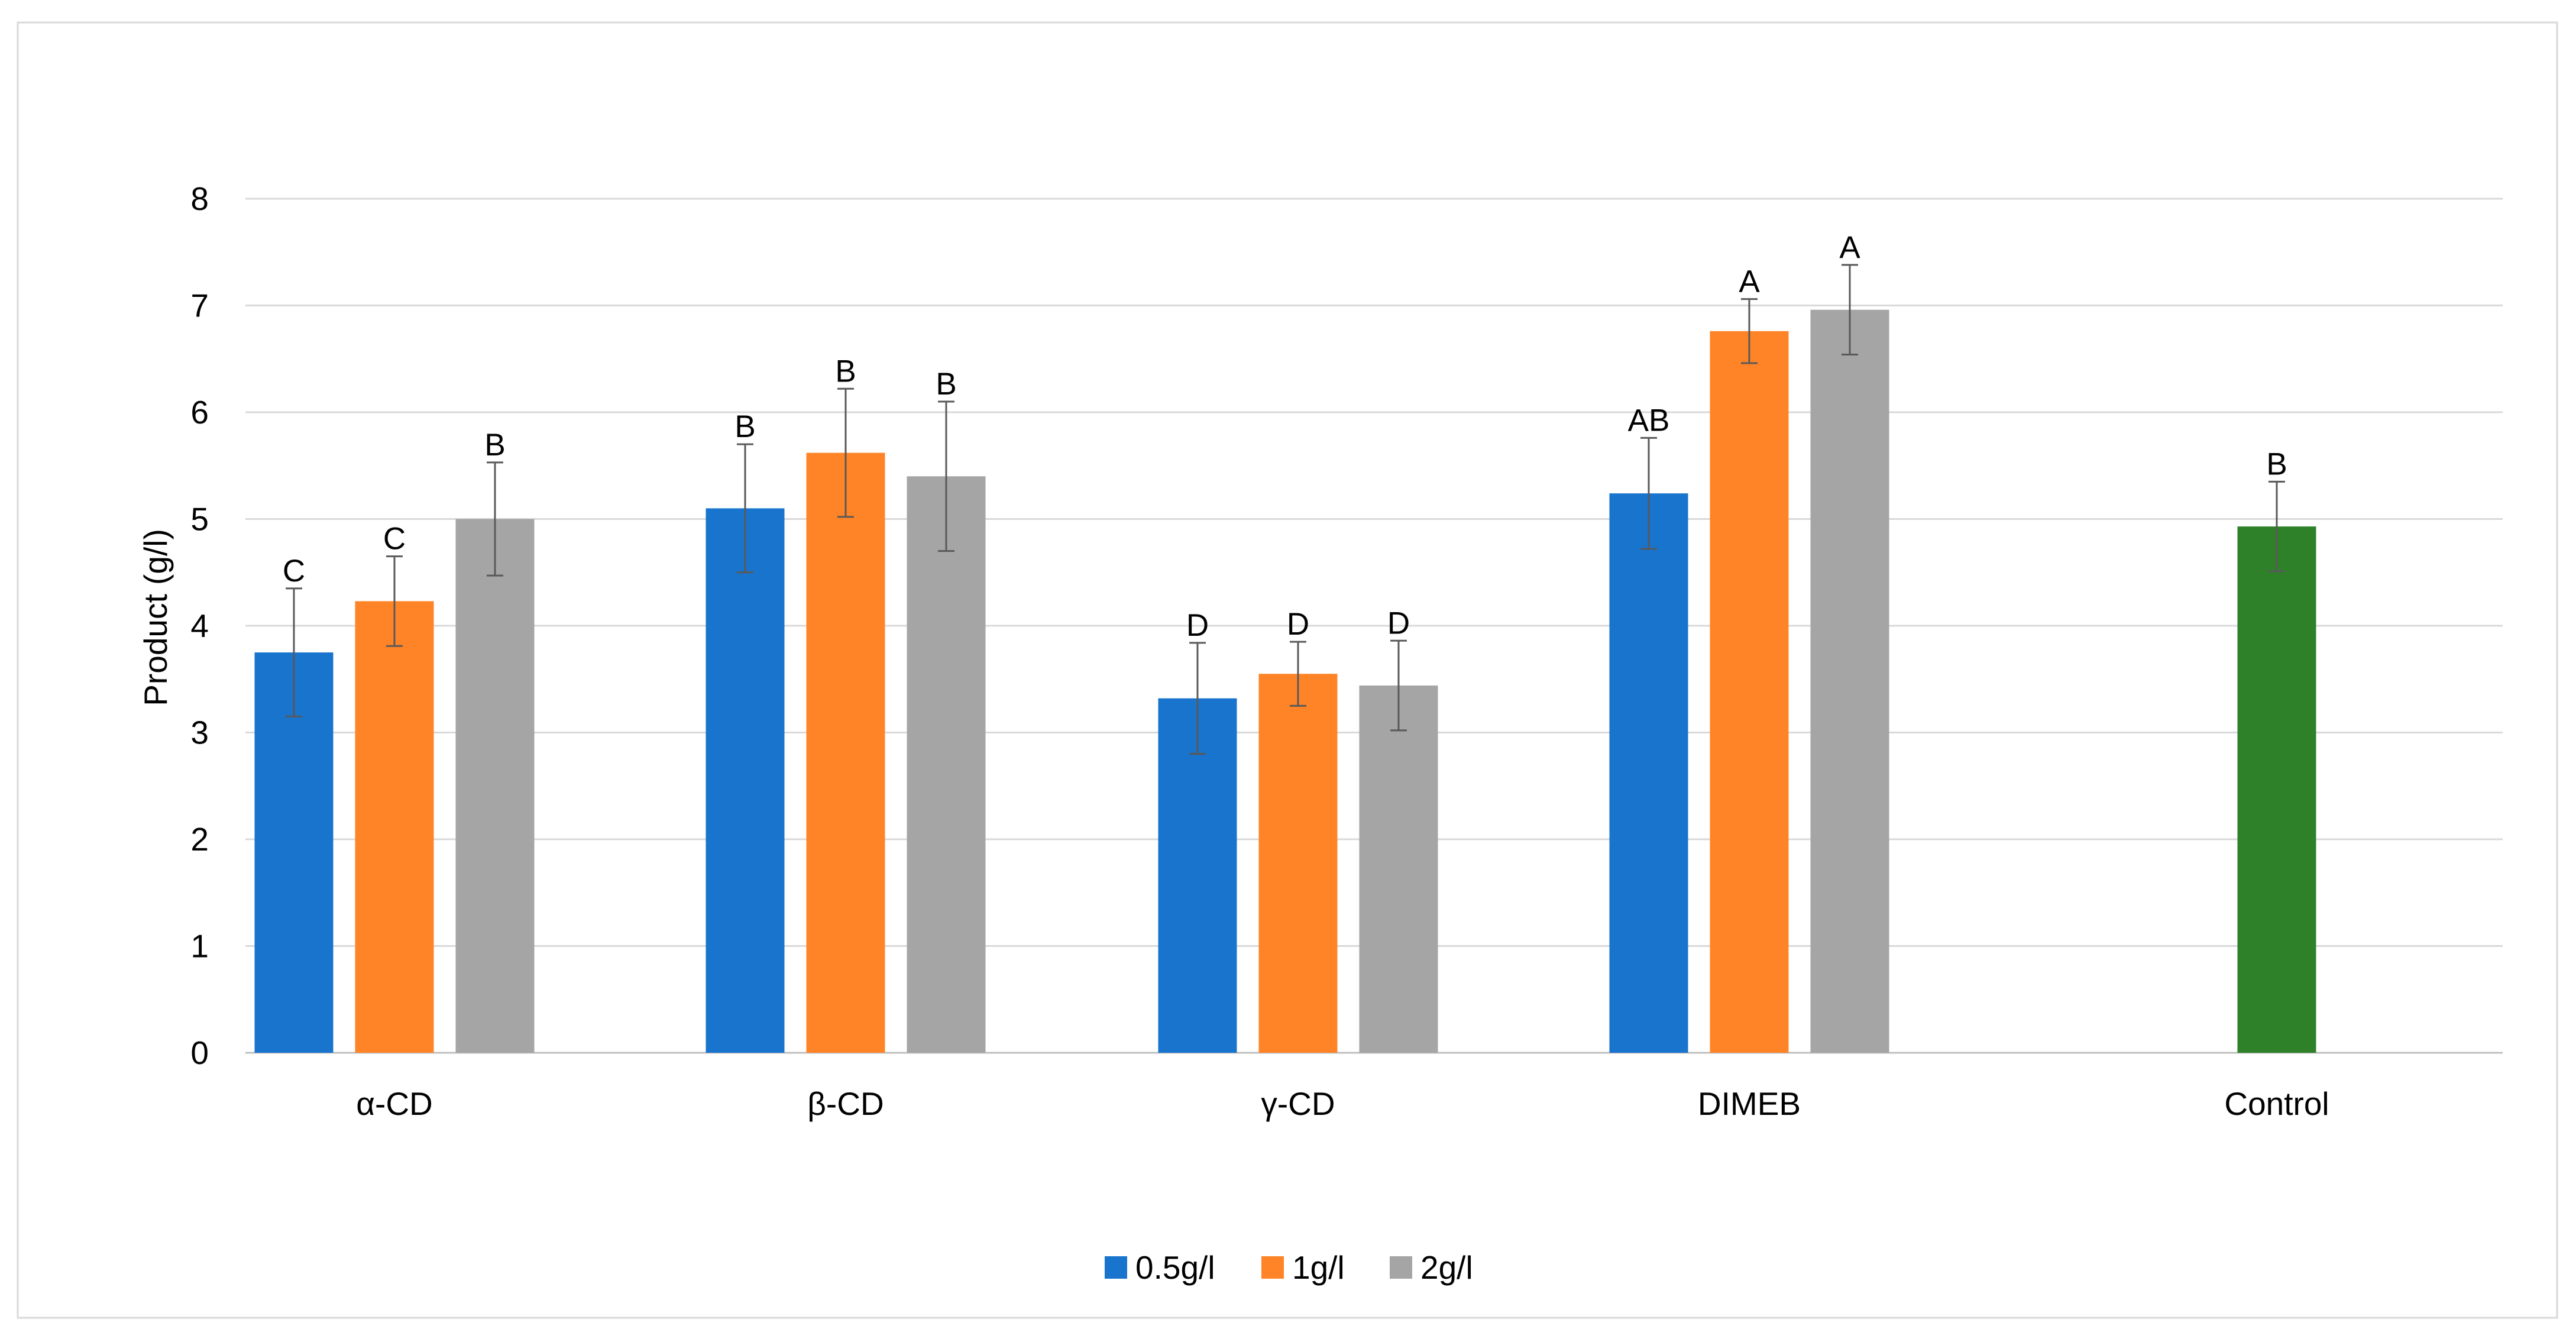 Image resolution: width=2576 pixels, height=1342 pixels. I want to click on legend-label: 1g/l, so click(1318, 1267).